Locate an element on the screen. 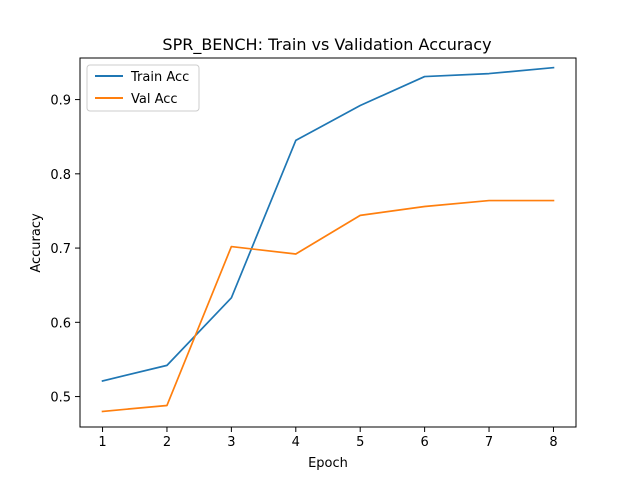 Image resolution: width=640 pixels, height=484 pixels. y-tick-label: 0.5 is located at coordinates (60, 398).